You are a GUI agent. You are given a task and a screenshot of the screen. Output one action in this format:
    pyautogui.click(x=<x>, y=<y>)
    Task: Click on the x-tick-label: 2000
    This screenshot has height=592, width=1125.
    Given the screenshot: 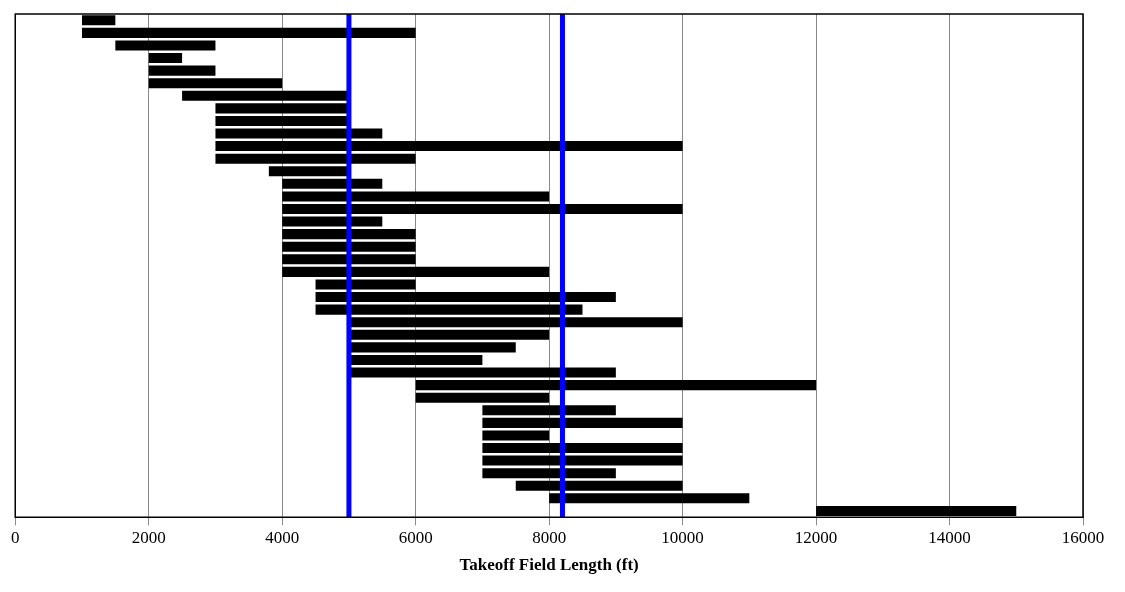 What is the action you would take?
    pyautogui.click(x=148, y=537)
    